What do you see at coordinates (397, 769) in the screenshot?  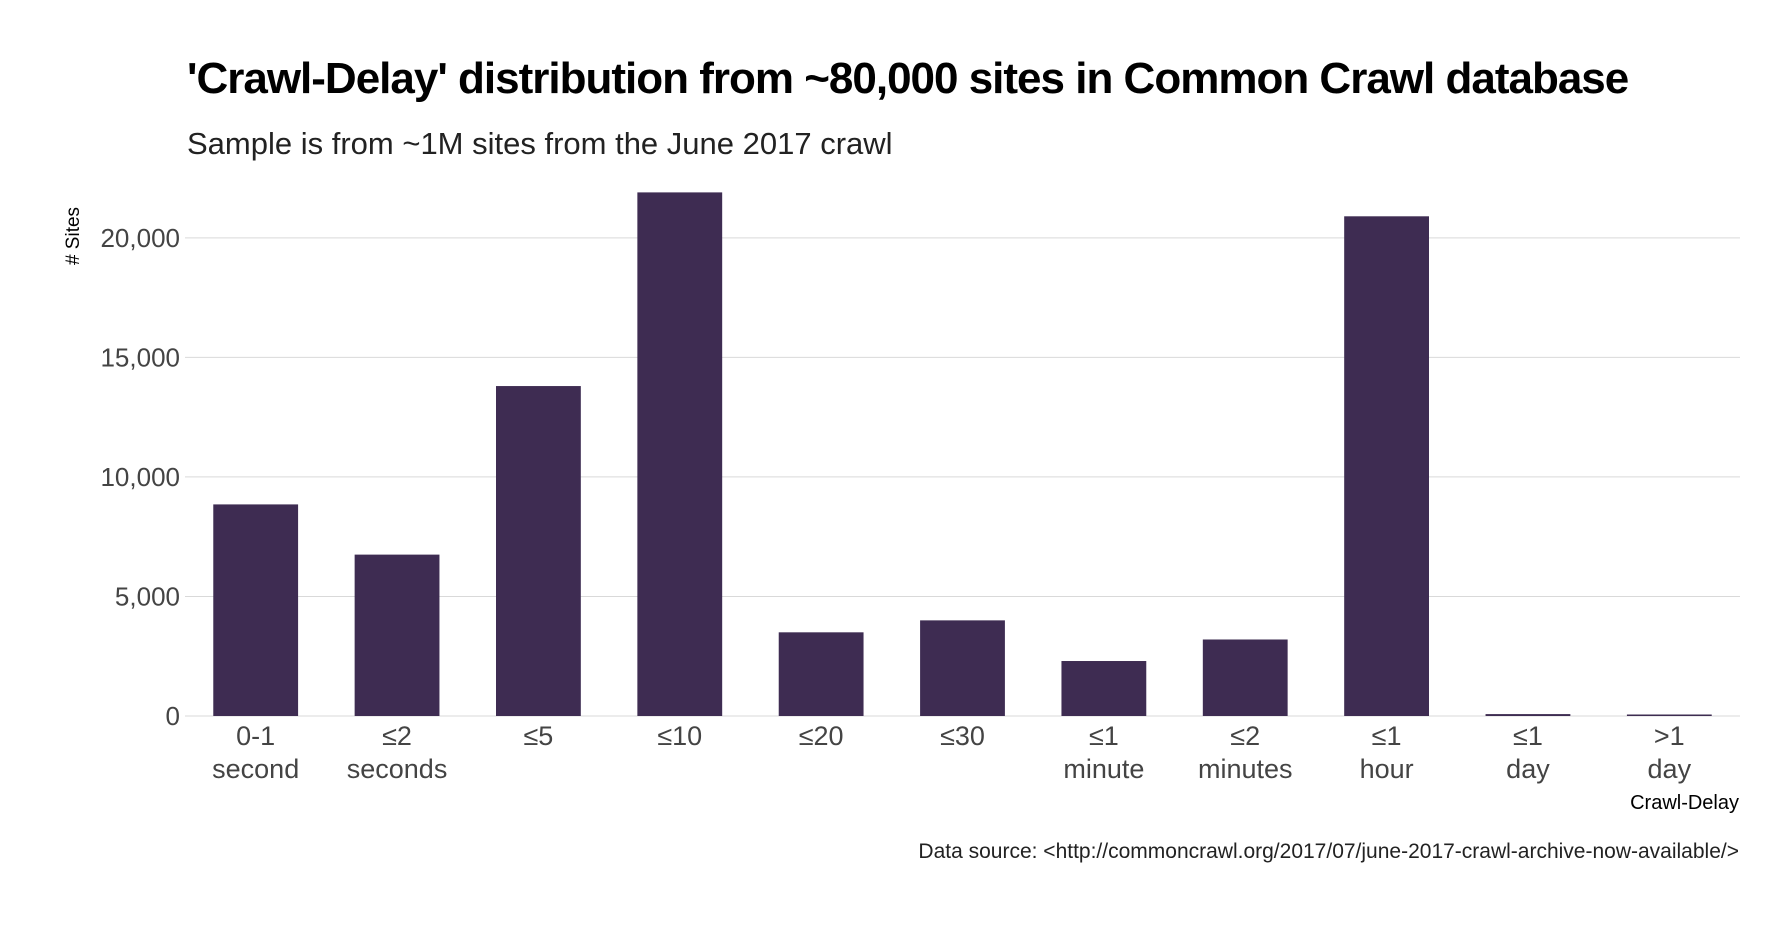 I see `x-tick-label: seconds` at bounding box center [397, 769].